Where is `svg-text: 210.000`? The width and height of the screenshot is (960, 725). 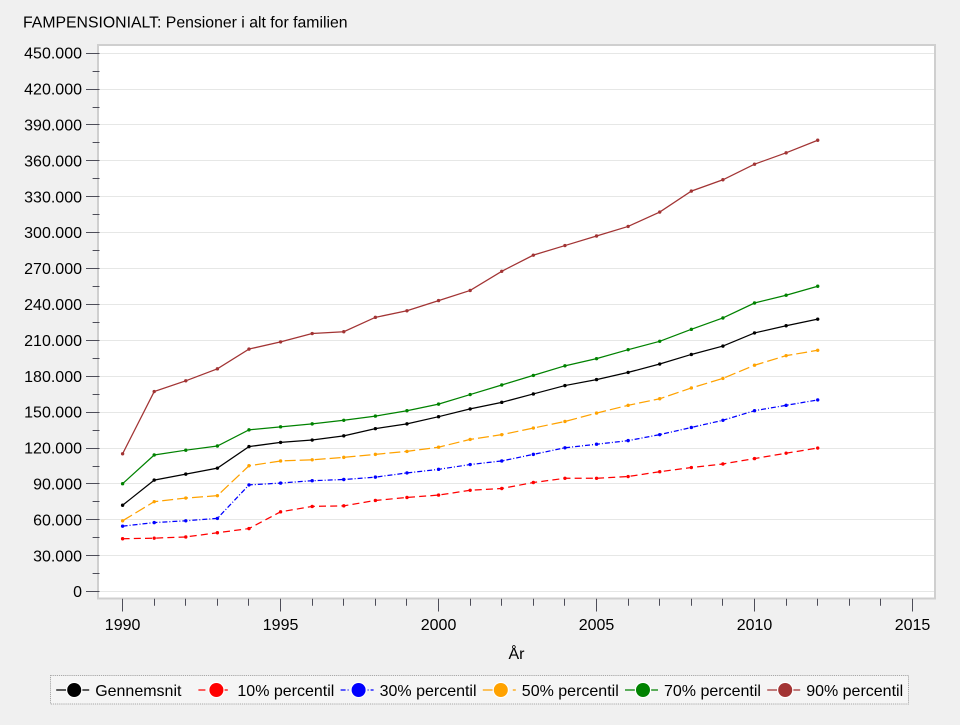
svg-text: 210.000 is located at coordinates (53, 341).